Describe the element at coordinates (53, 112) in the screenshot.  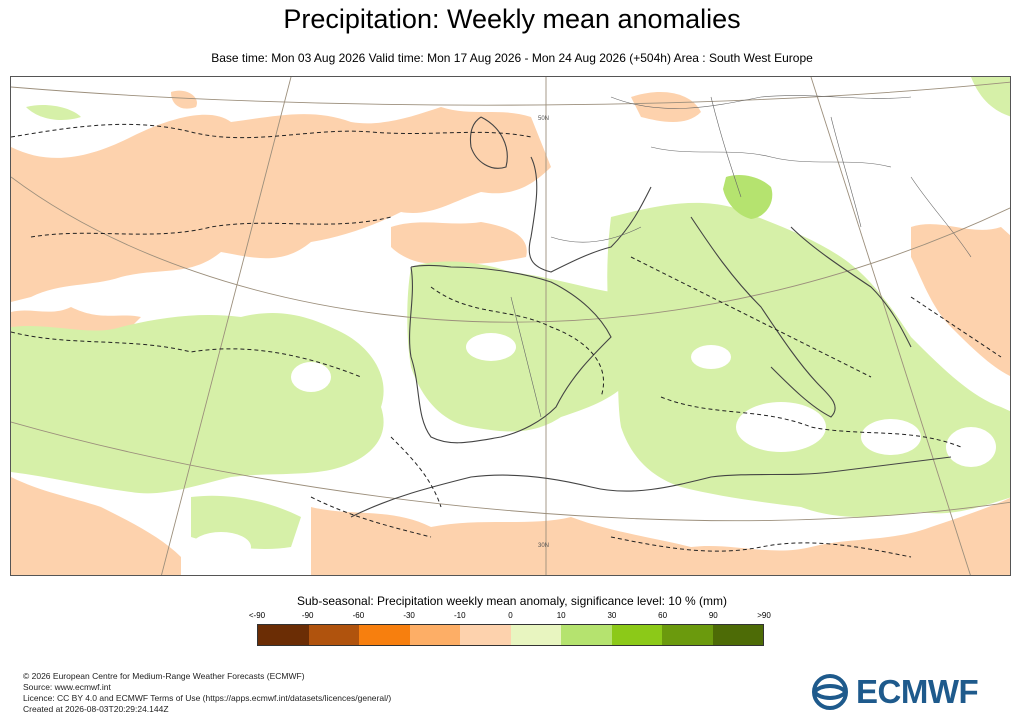
I see `wet-area-small-west` at that location.